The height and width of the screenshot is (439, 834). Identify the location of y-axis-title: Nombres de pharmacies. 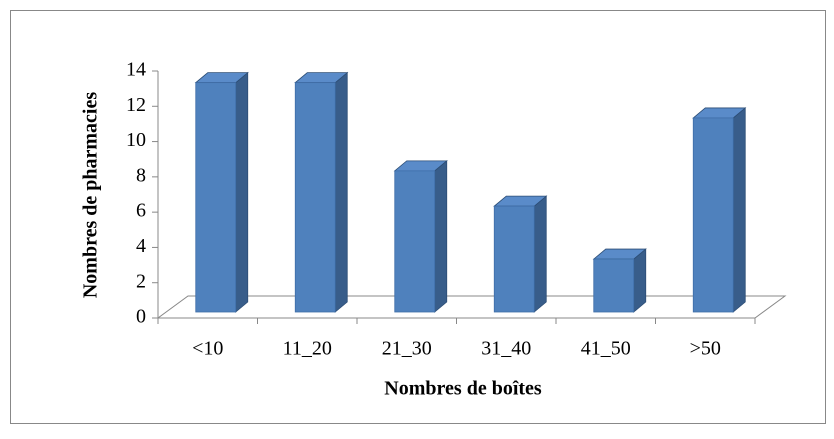
(91, 195).